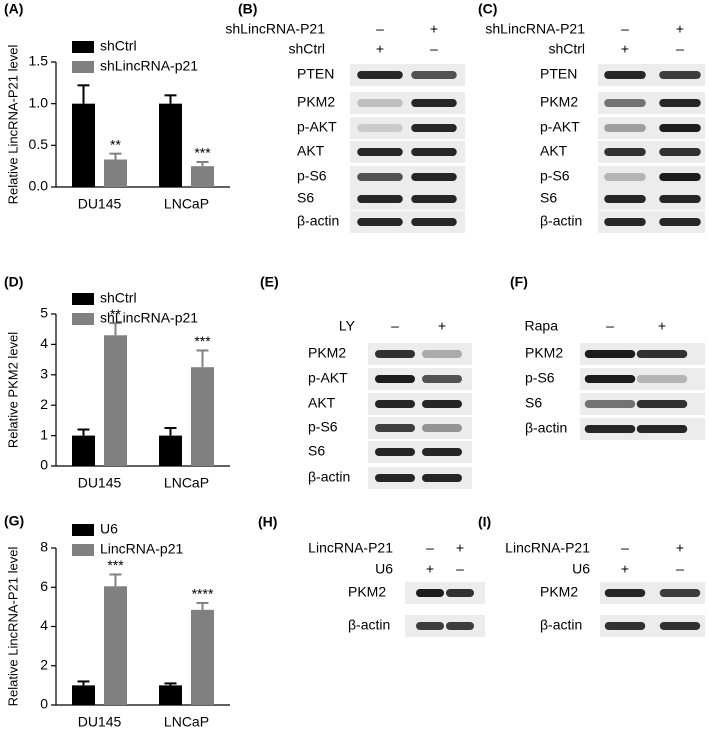  What do you see at coordinates (267, 522) in the screenshot?
I see `panel-label: (H)` at bounding box center [267, 522].